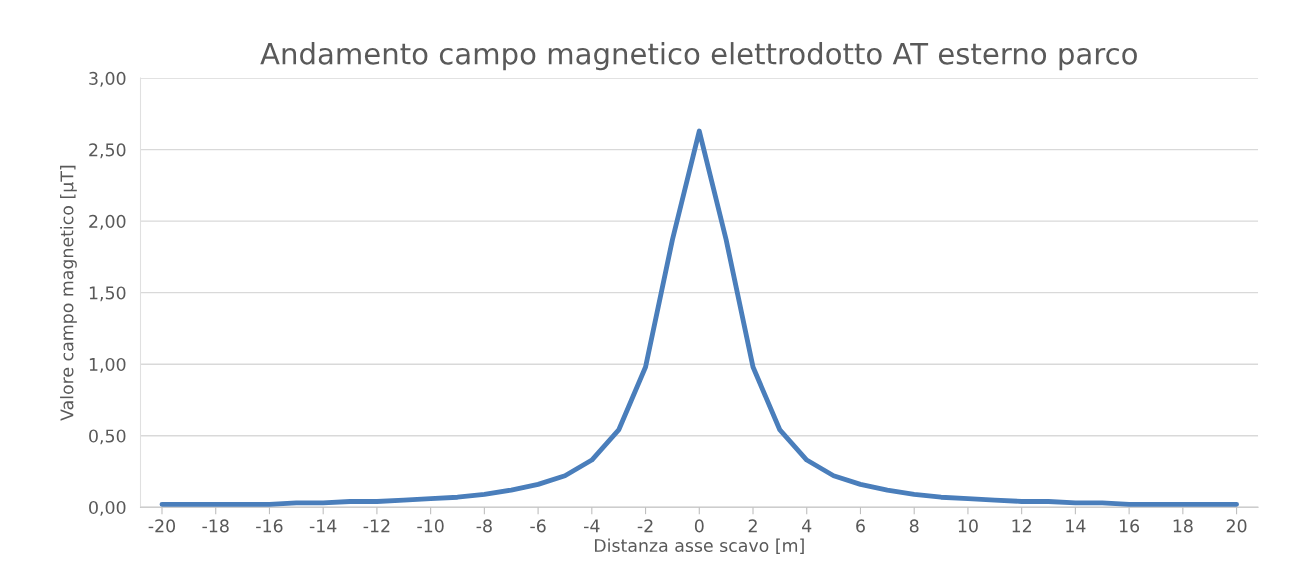  What do you see at coordinates (1021, 526) in the screenshot?
I see `x-tick-label: 12` at bounding box center [1021, 526].